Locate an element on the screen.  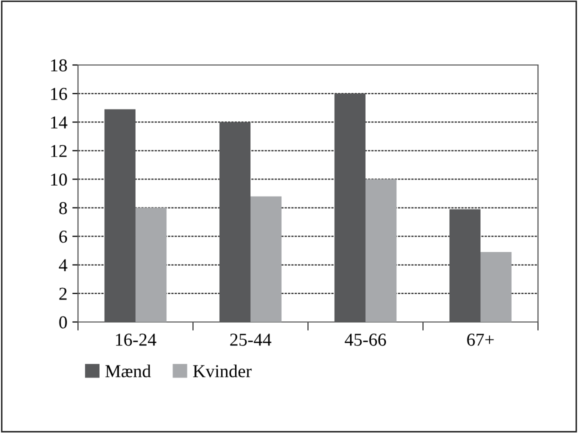
y-tick-label: 0 is located at coordinates (63, 322).